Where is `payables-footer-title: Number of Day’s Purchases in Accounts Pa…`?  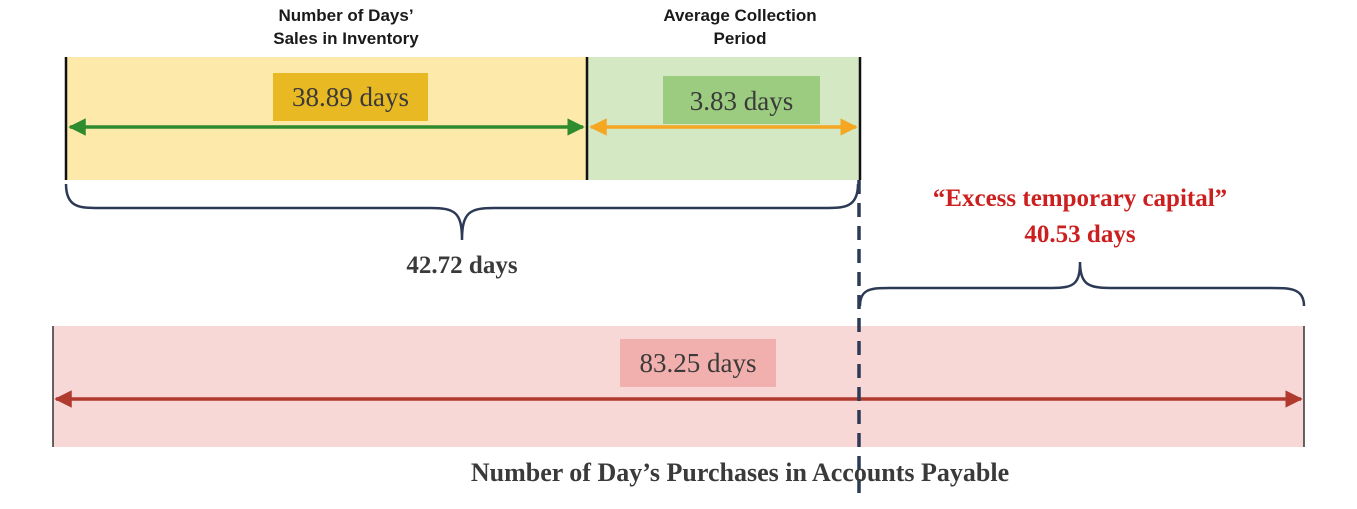 payables-footer-title: Number of Day’s Purchases in Accounts Pa… is located at coordinates (740, 472).